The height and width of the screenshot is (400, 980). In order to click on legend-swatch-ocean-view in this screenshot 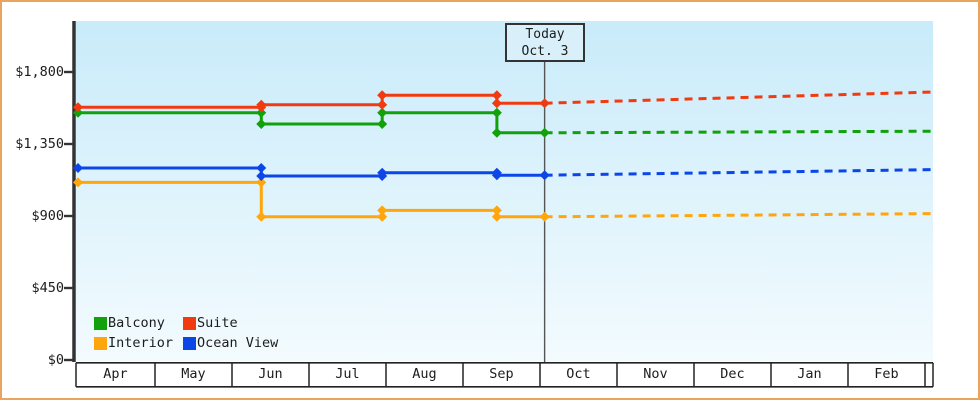, I will do `click(189, 343)`.